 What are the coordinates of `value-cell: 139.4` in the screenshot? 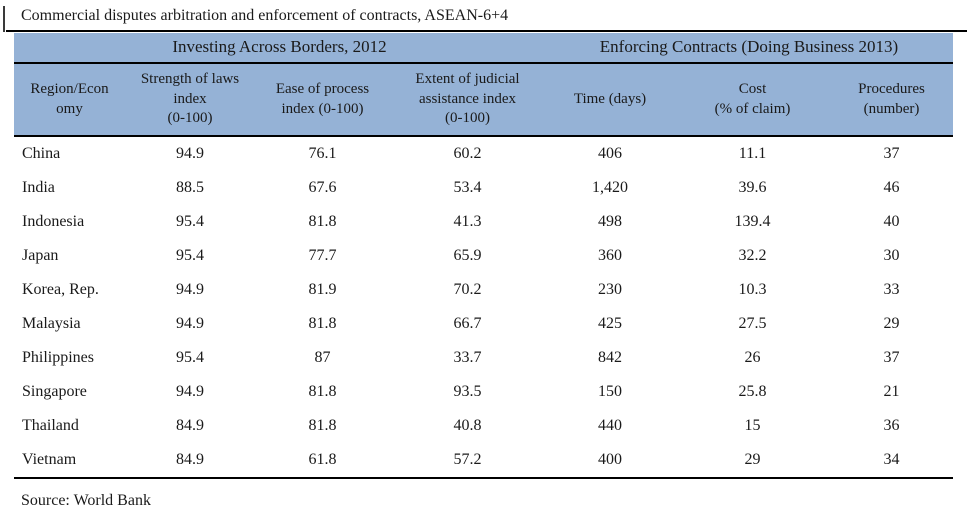 It's located at (752, 221).